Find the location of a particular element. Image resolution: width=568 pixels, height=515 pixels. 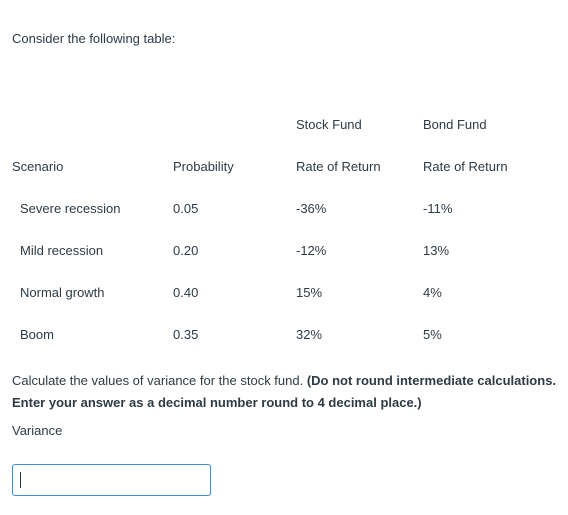

probability-cell: 0.05 is located at coordinates (186, 208).